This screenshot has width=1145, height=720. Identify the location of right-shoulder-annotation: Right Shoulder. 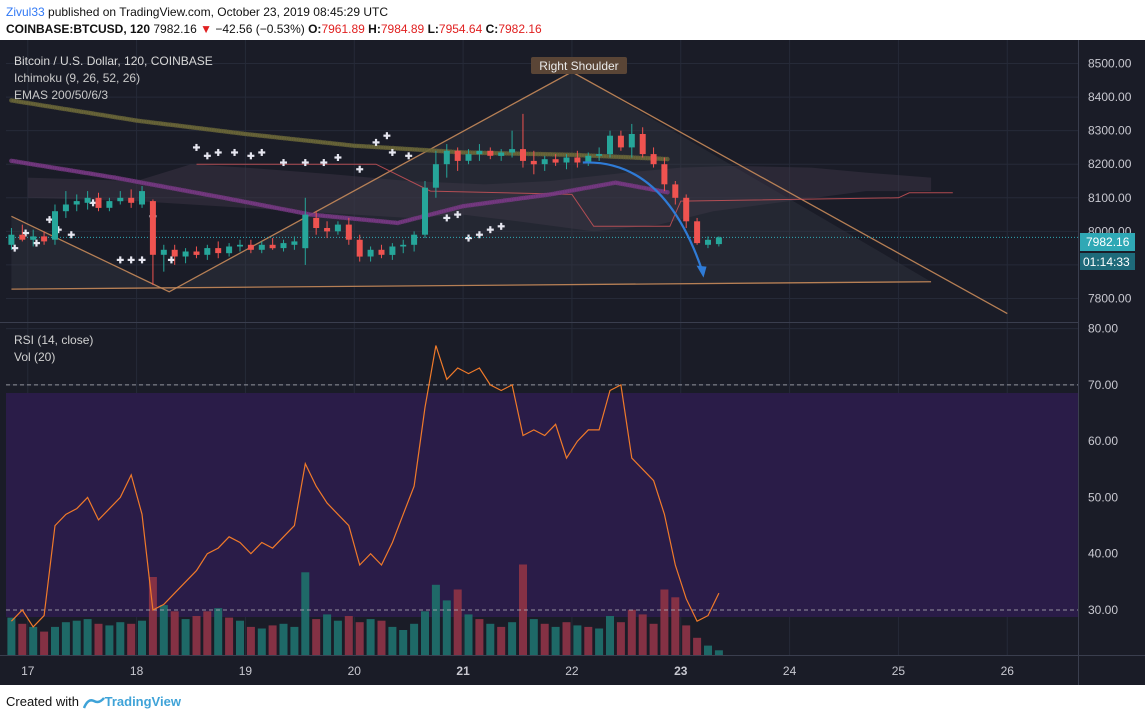
(578, 66).